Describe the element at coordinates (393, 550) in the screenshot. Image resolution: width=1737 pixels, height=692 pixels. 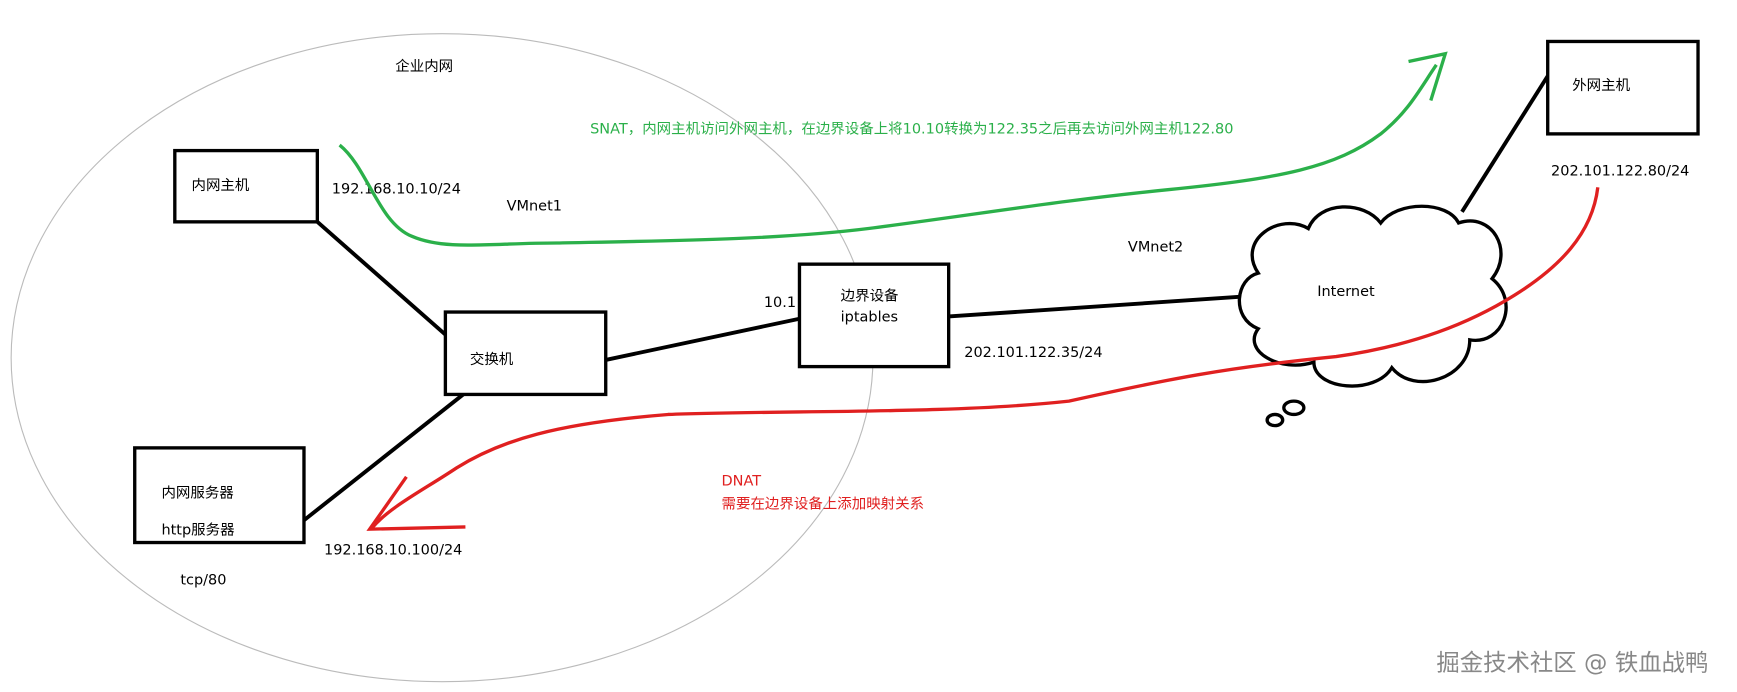
I see `address-label: 192.168.10.100/24` at that location.